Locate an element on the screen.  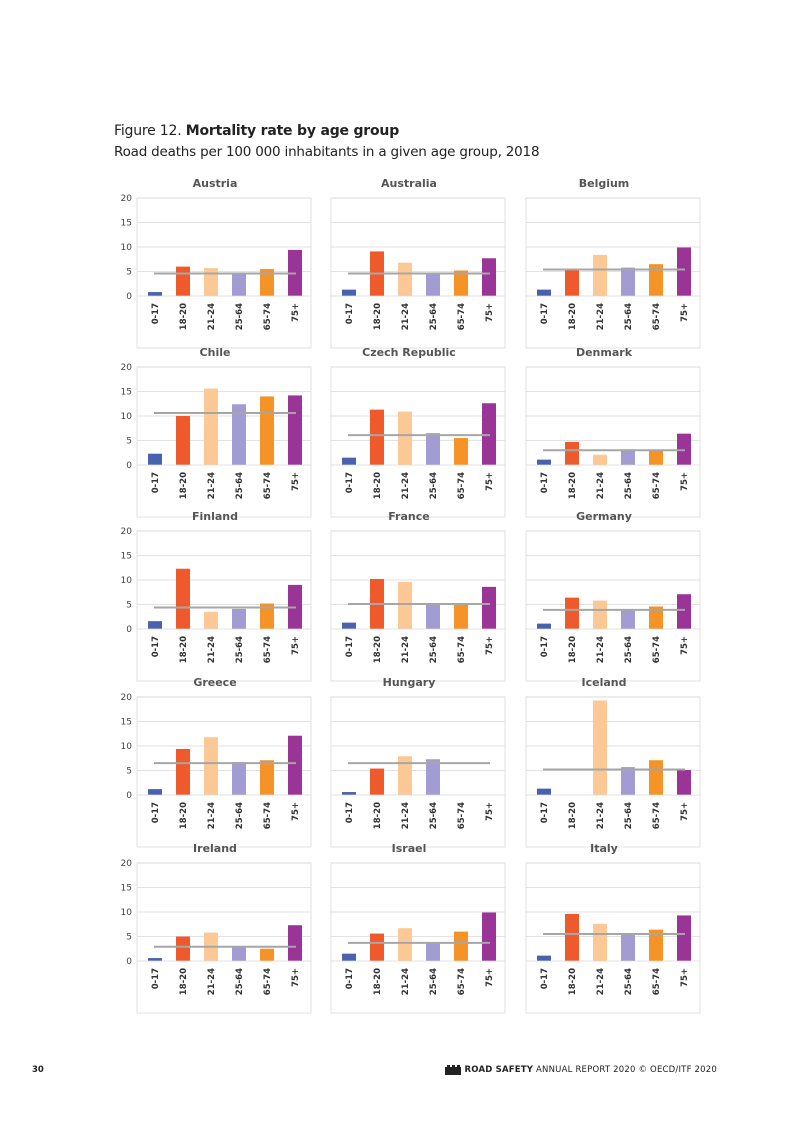
figure-main-title: Mortality rate by age group is located at coordinates (292, 131).